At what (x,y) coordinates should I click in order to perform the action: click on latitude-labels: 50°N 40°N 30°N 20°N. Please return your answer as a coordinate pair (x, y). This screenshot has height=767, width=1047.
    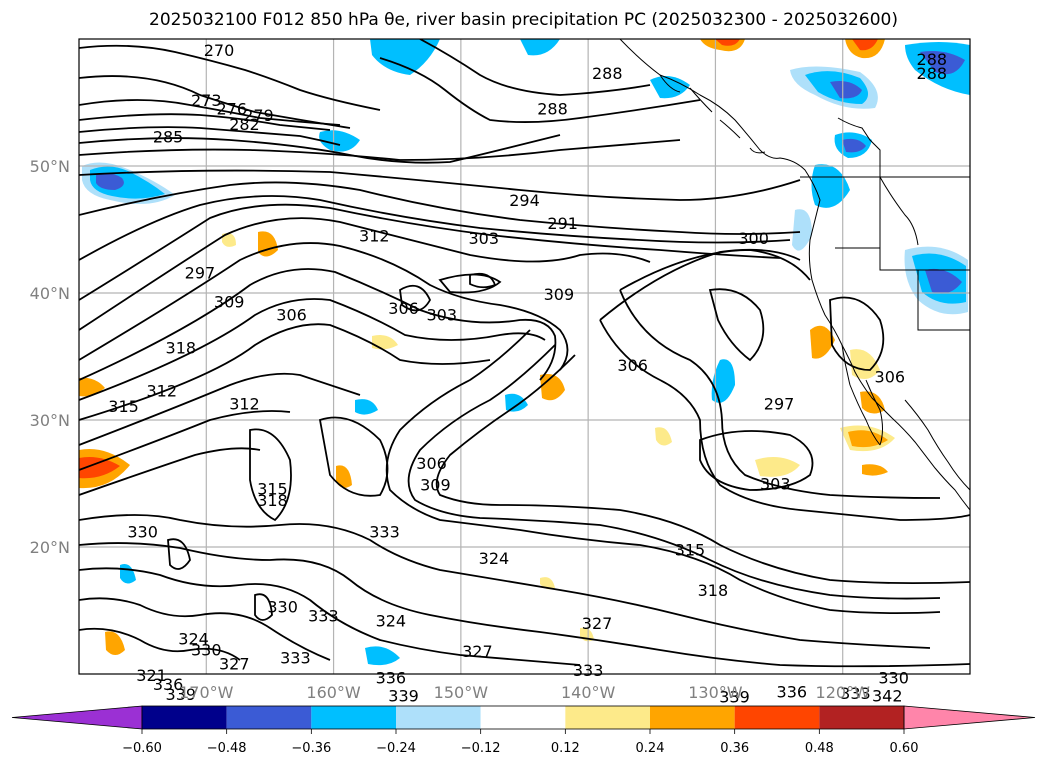
    Looking at the image, I should click on (50, 357).